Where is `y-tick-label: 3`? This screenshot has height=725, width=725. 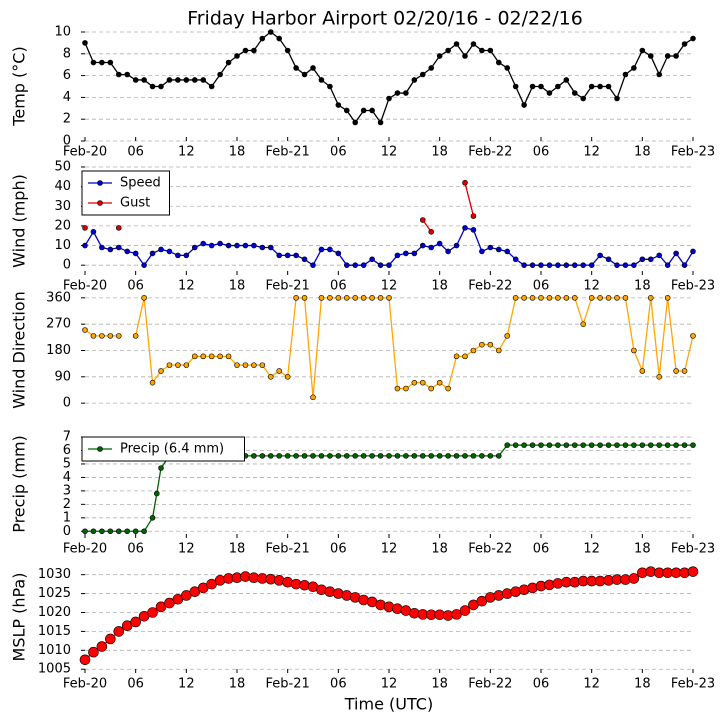 y-tick-label: 3 is located at coordinates (67, 490).